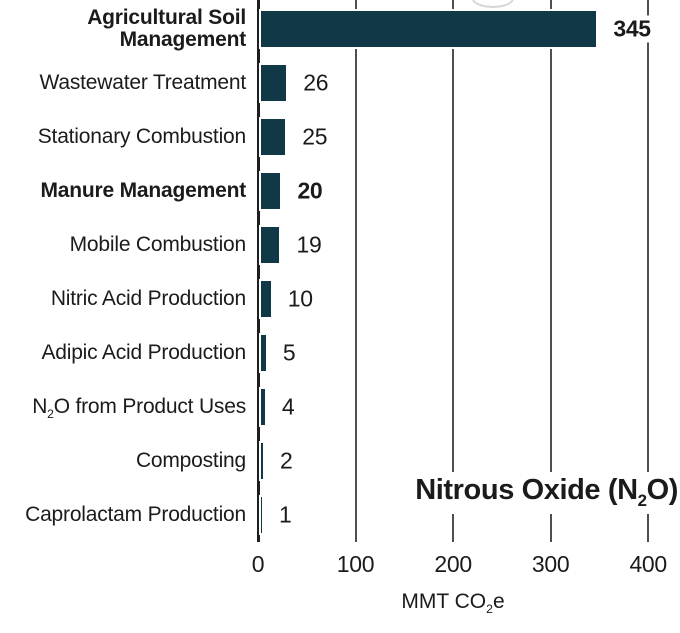  I want to click on value-label: 20, so click(310, 191).